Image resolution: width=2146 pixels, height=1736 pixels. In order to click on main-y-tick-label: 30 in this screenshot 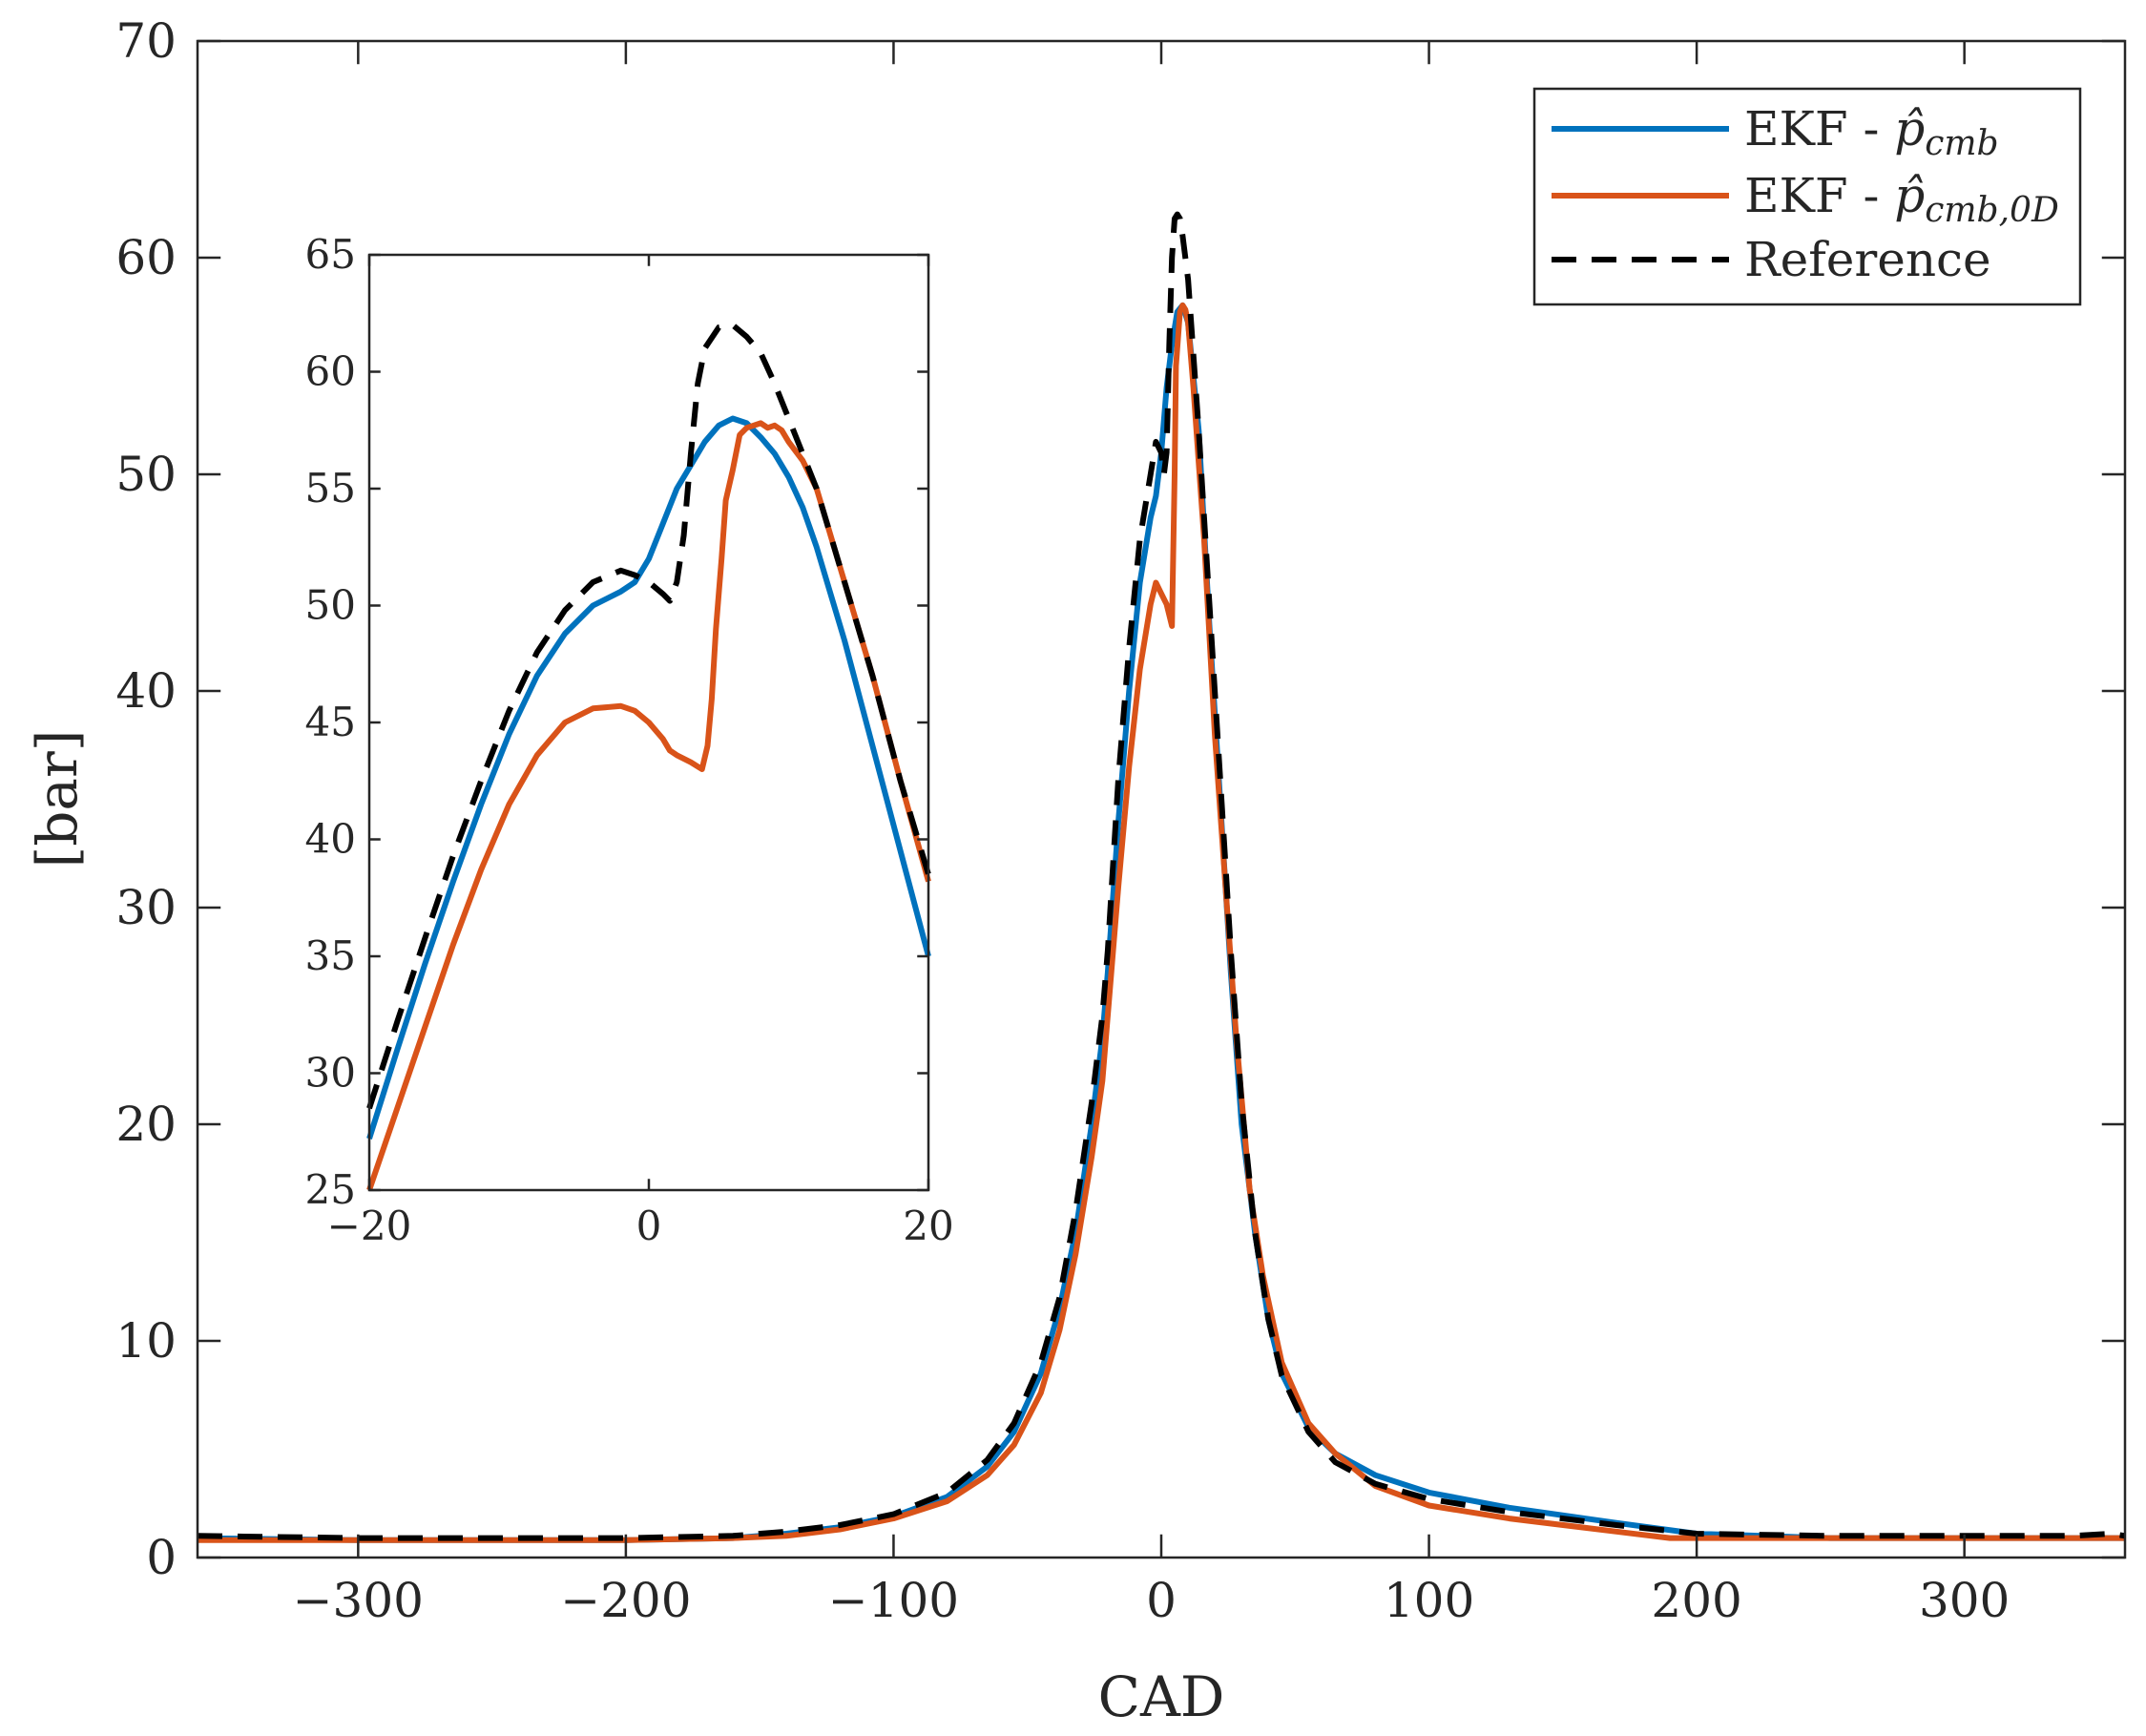, I will do `click(146, 907)`.